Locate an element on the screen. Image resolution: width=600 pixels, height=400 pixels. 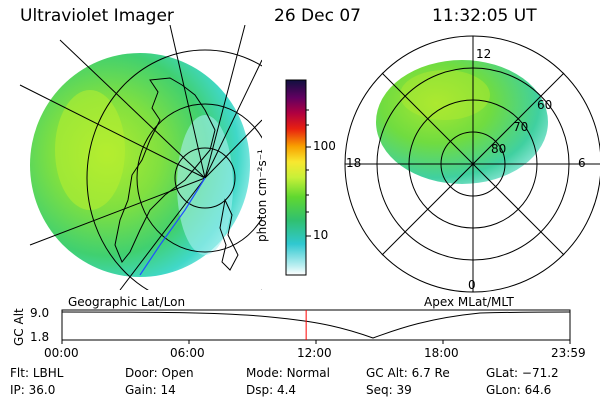
time-label: 11:32:05 UT is located at coordinates (484, 16).